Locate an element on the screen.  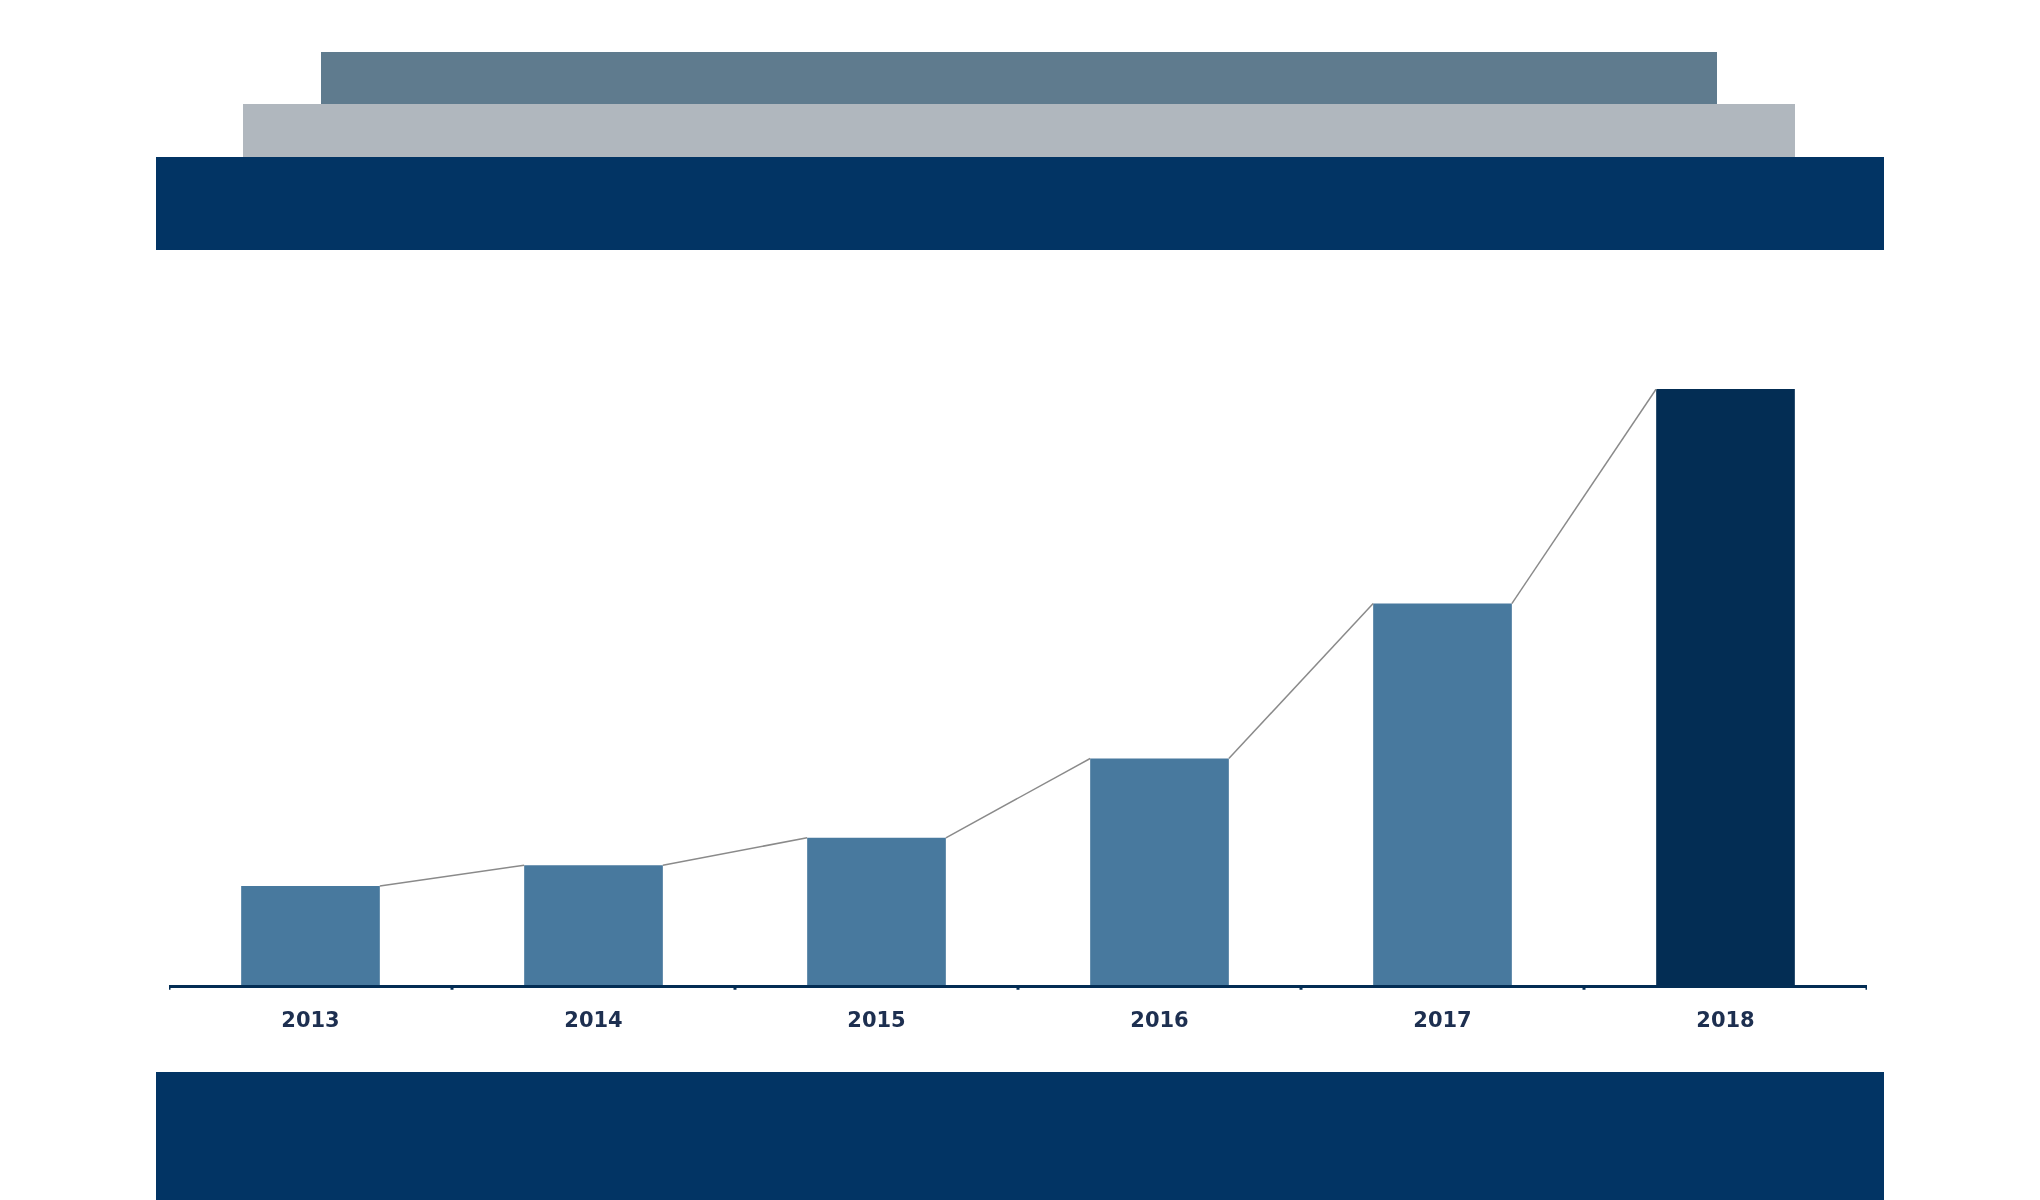
x-tick-label: 2018 is located at coordinates (1725, 1020).